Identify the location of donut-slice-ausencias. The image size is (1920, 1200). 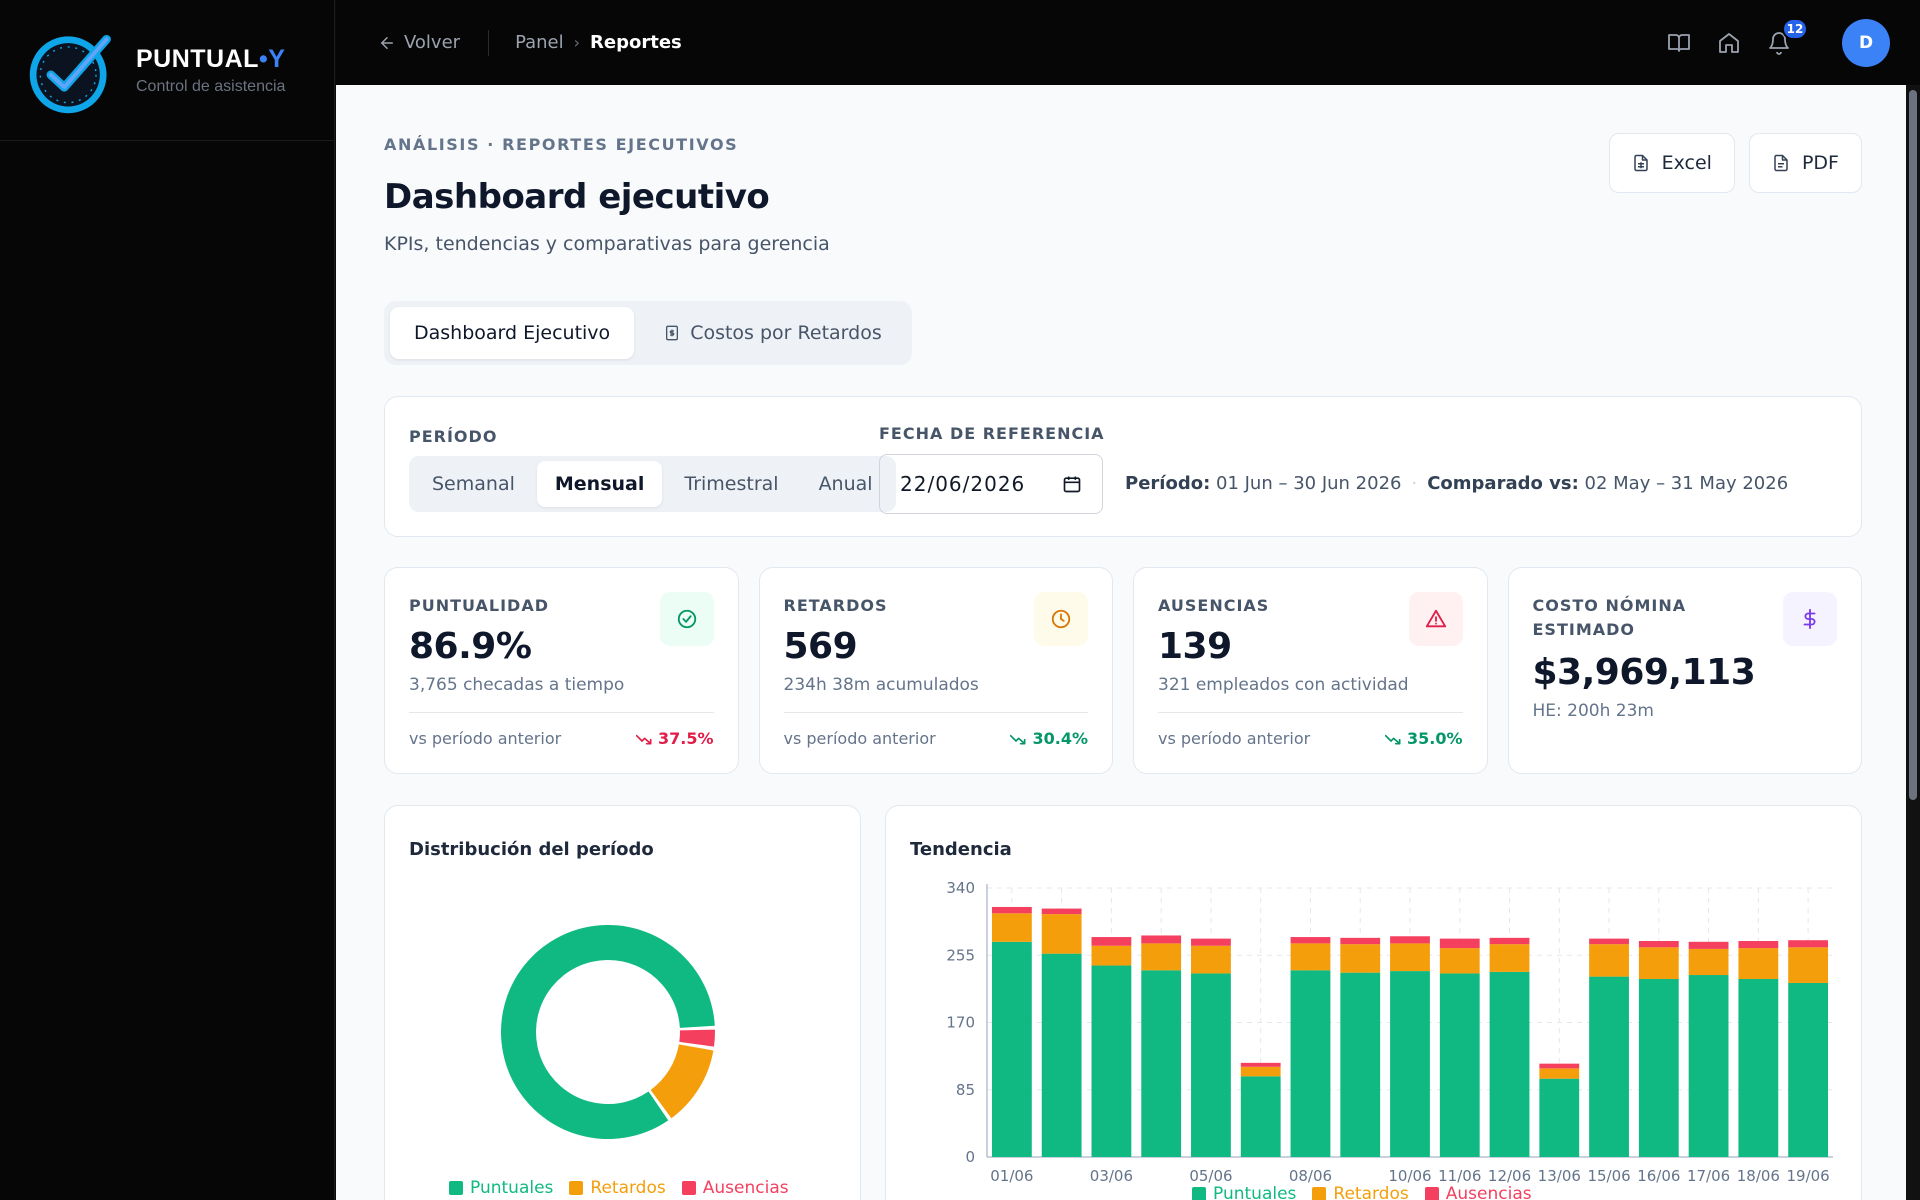
(697, 1038).